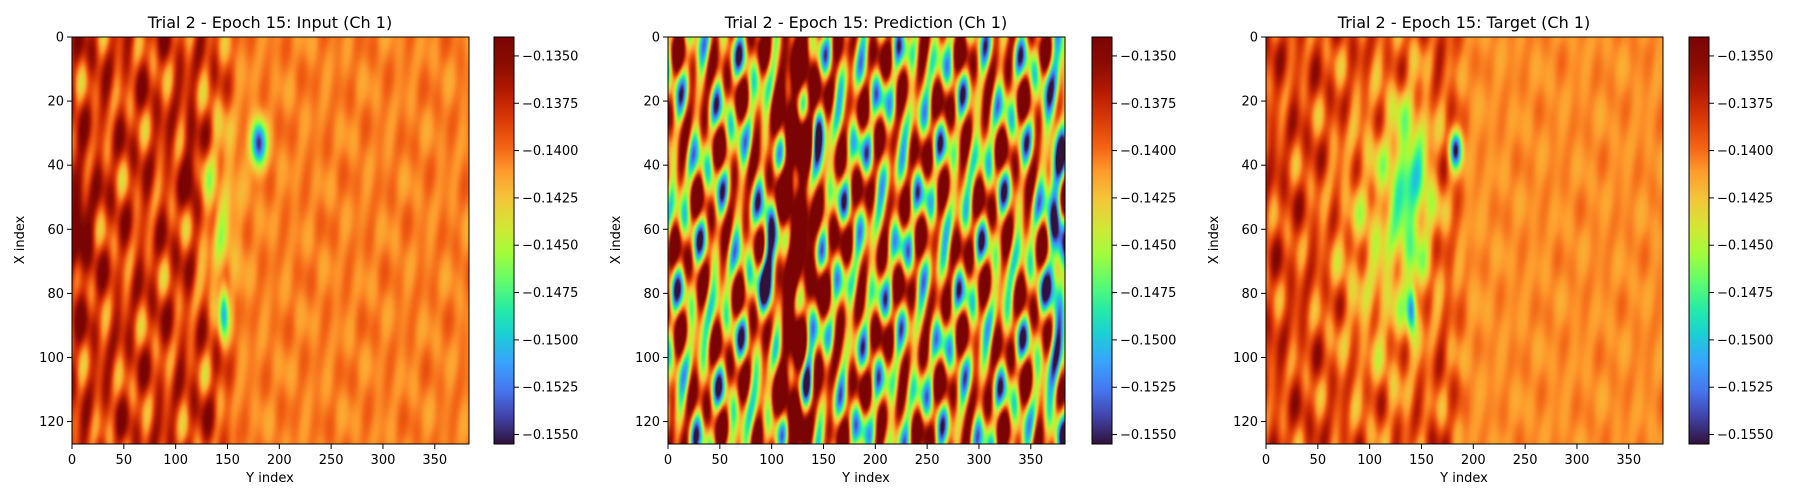  I want to click on panel-title: Trial 2 - Epoch 15: Prediction (Ch 1), so click(865, 22).